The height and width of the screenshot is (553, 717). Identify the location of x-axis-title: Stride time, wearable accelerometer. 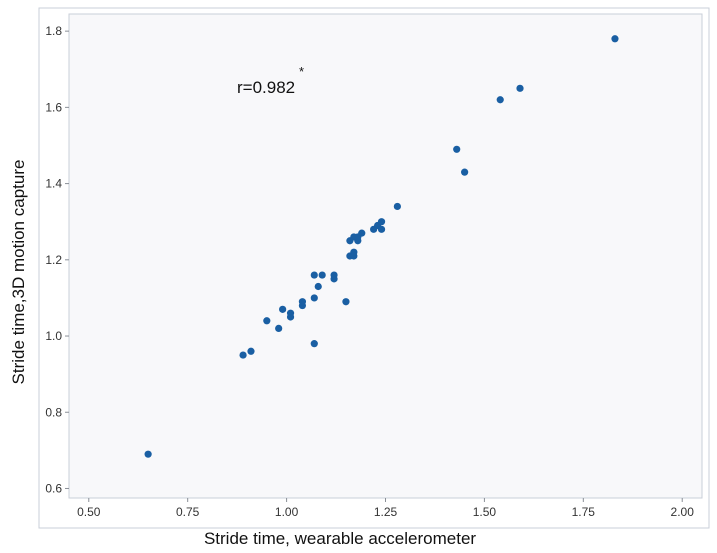
(340, 538).